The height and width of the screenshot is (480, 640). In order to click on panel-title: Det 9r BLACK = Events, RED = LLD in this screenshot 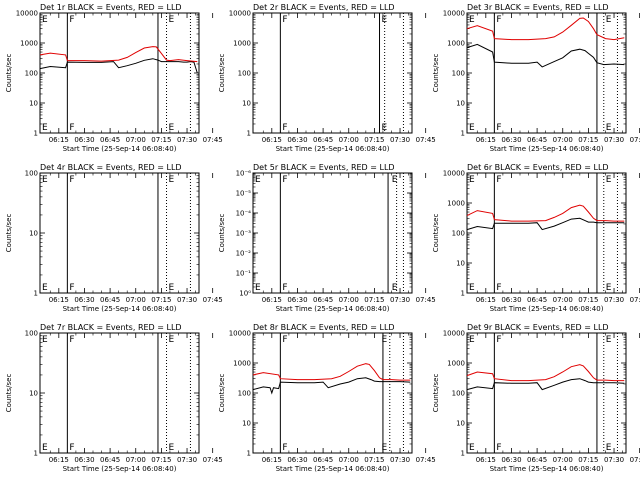, I will do `click(538, 327)`.